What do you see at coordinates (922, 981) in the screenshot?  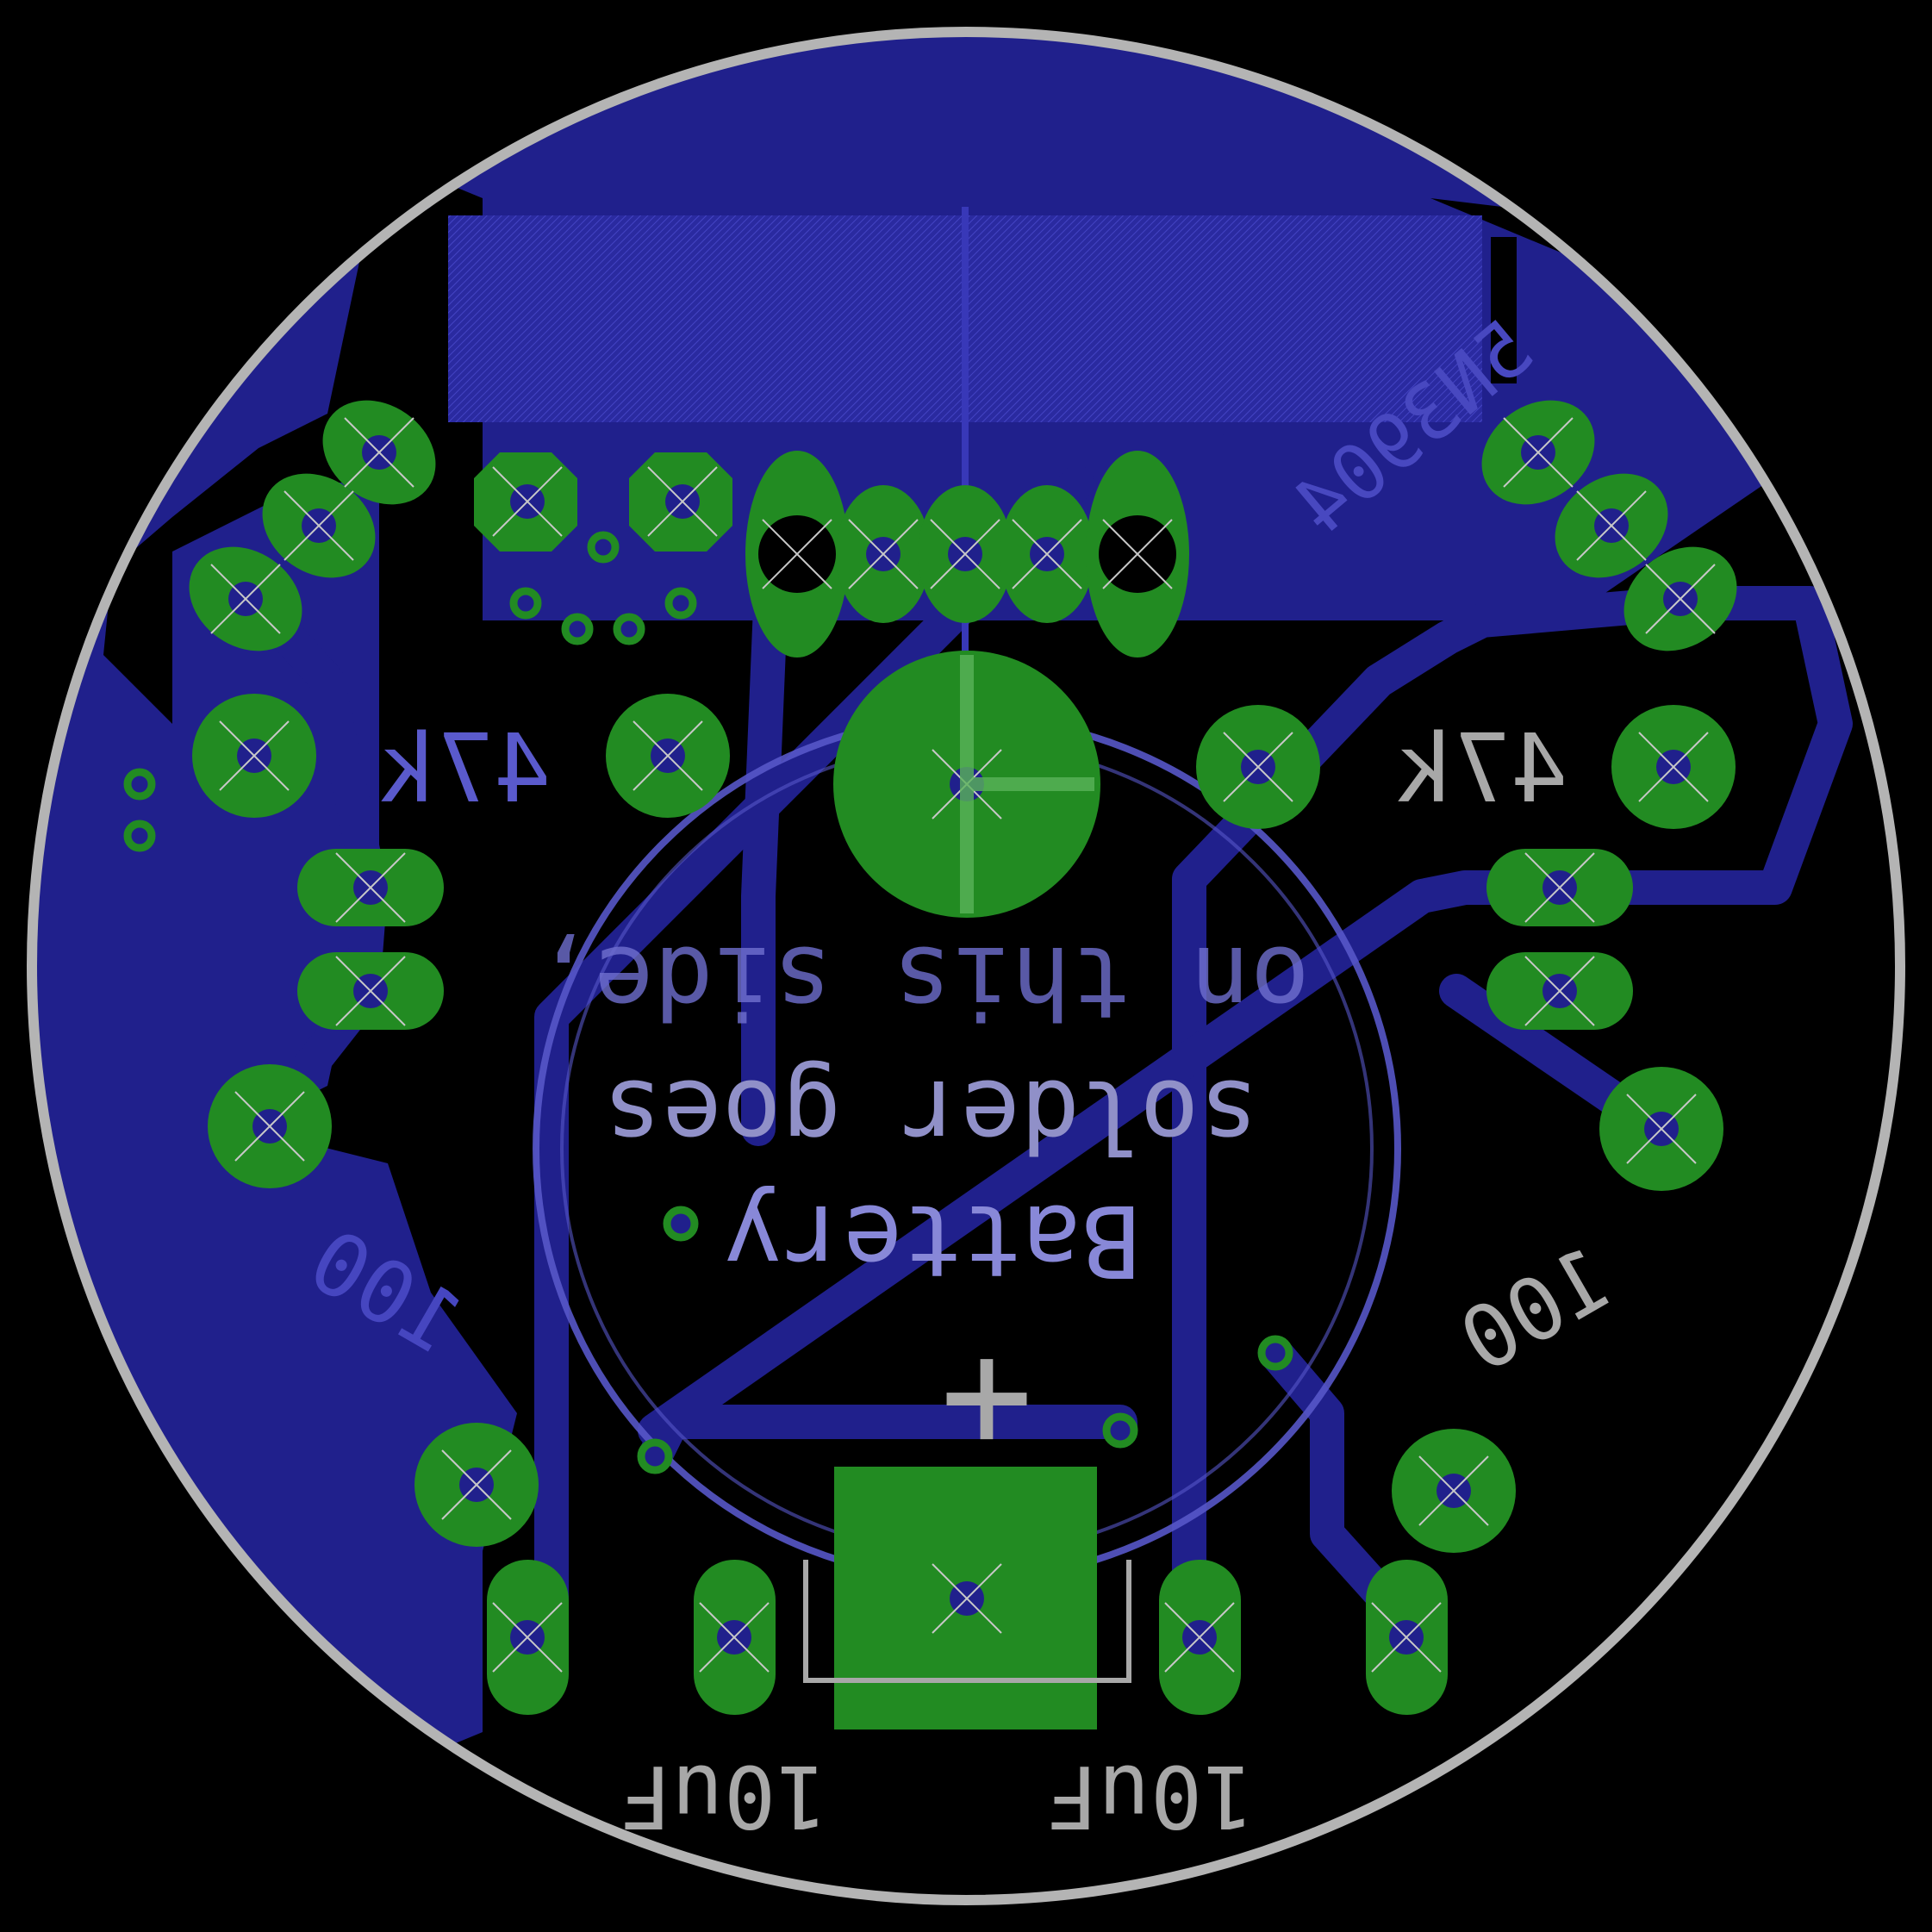 I see `battery-text-line1: on this side,` at bounding box center [922, 981].